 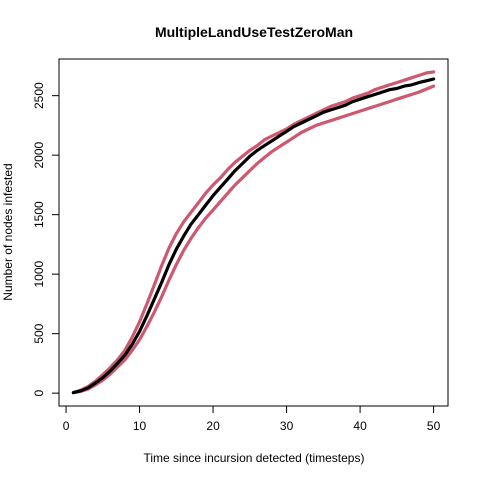 What do you see at coordinates (46, 239) in the screenshot?
I see `y-axis: 0 500 1000 1500 2000 2500` at bounding box center [46, 239].